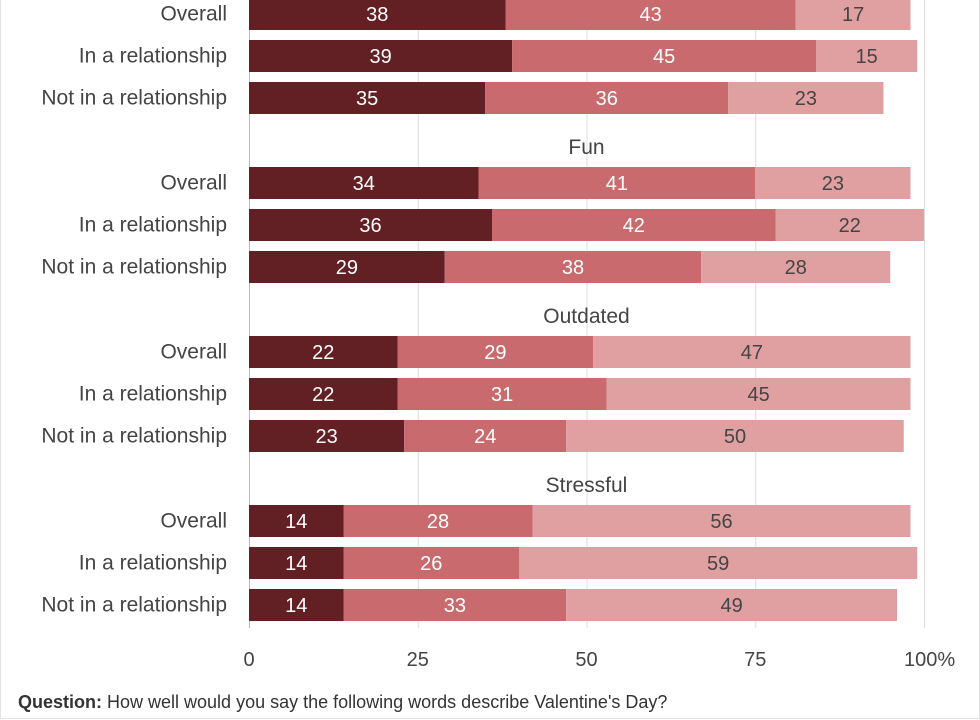 Image resolution: width=980 pixels, height=720 pixels. I want to click on data-label: 15, so click(867, 57).